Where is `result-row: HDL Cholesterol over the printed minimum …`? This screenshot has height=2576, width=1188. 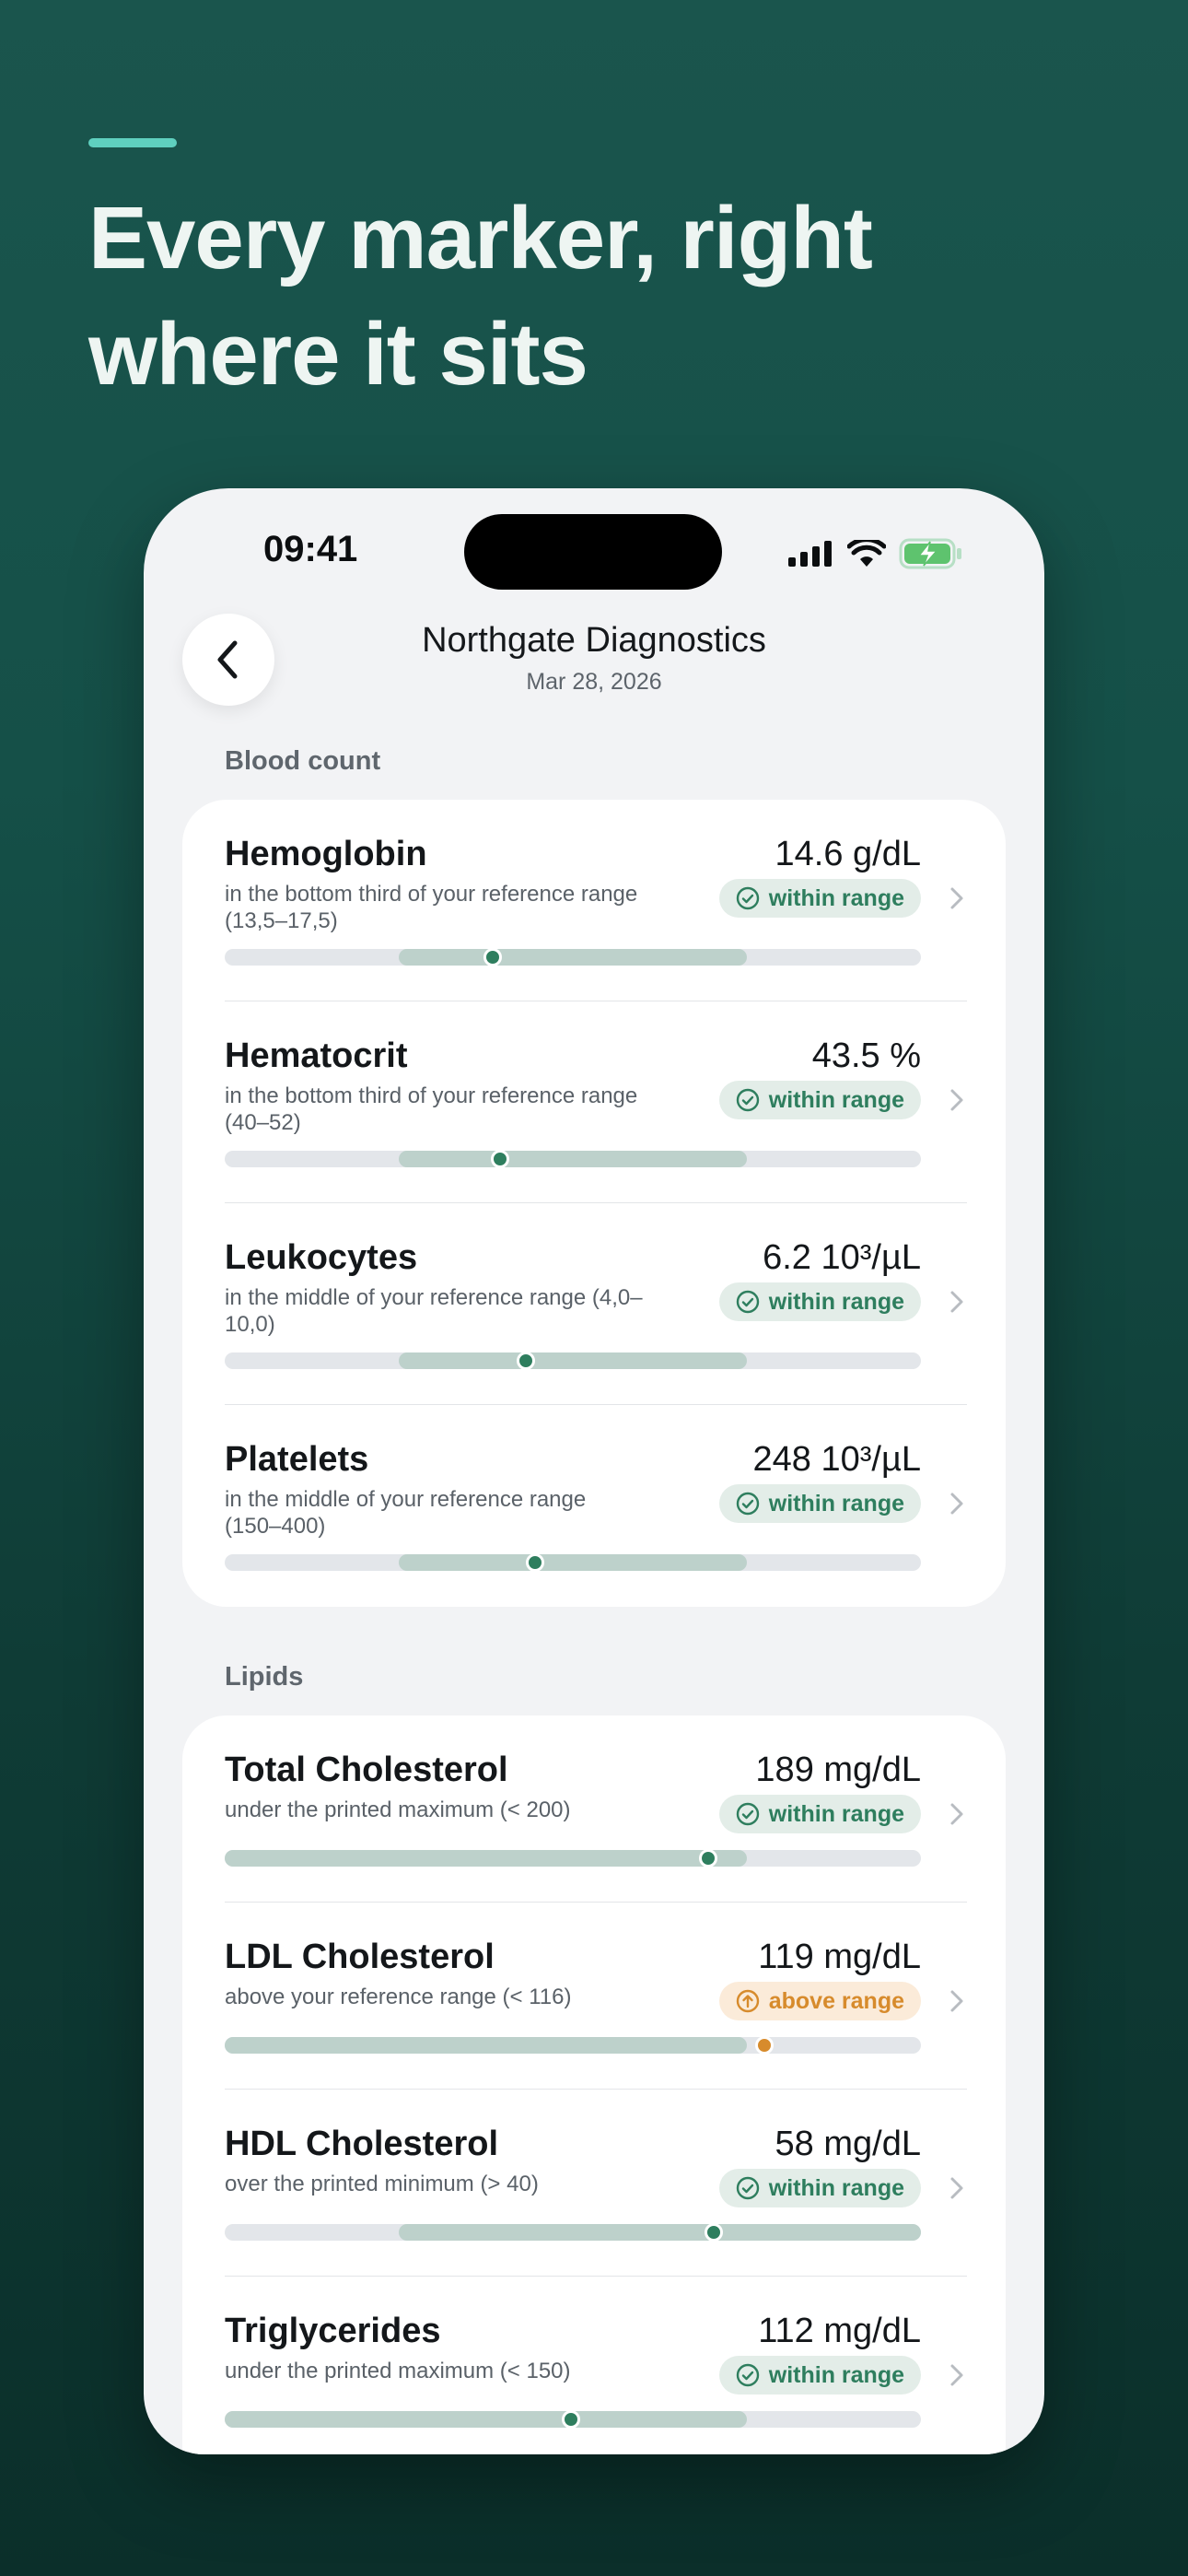 result-row: HDL Cholesterol over the printed minimum … is located at coordinates (594, 2183).